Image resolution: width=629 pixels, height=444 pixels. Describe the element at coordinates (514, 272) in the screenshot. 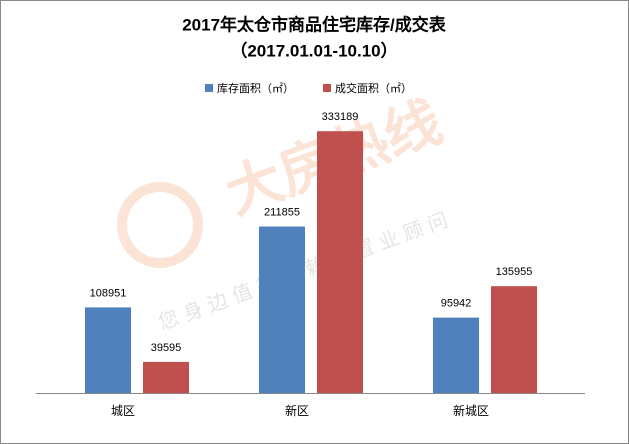

I see `value-label: 135955` at that location.